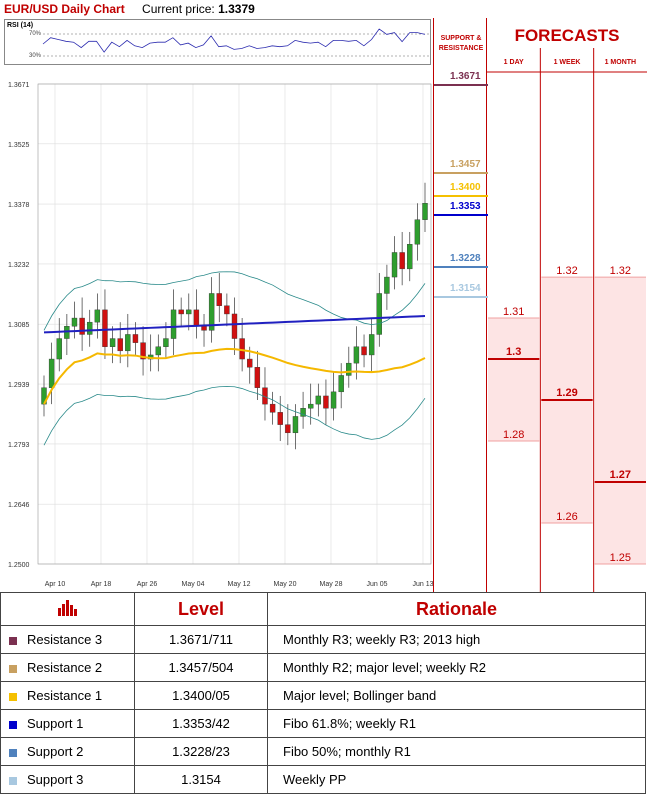  I want to click on support1-swatch, so click(13, 724).